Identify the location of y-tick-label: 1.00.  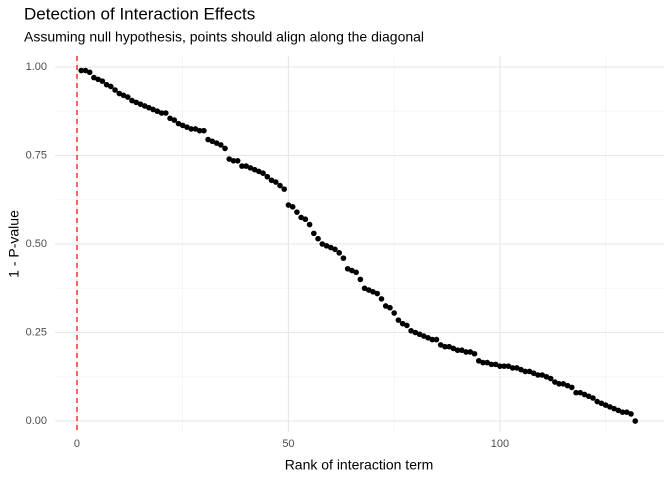
(36, 67).